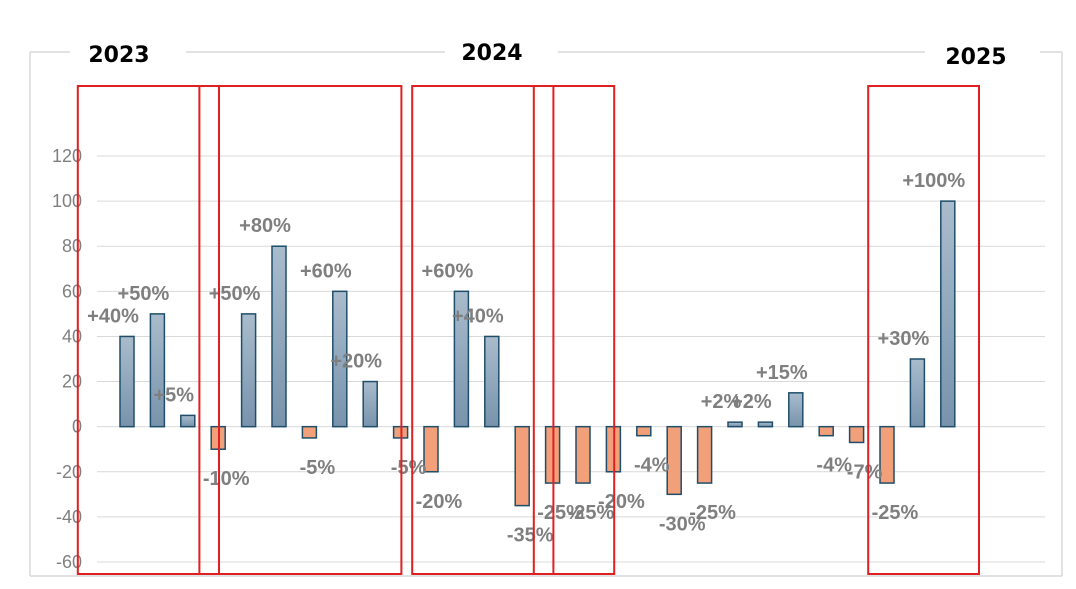 The width and height of the screenshot is (1076, 589). I want to click on data-label: -7%, so click(865, 472).